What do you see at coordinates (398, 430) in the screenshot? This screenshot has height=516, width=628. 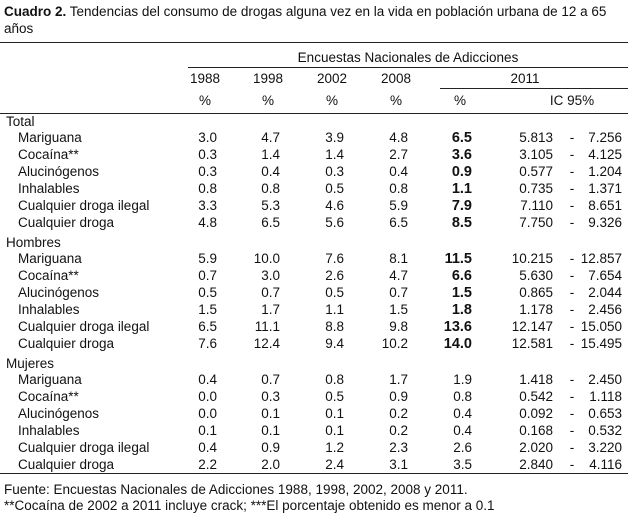 I see `cell: 0.2` at bounding box center [398, 430].